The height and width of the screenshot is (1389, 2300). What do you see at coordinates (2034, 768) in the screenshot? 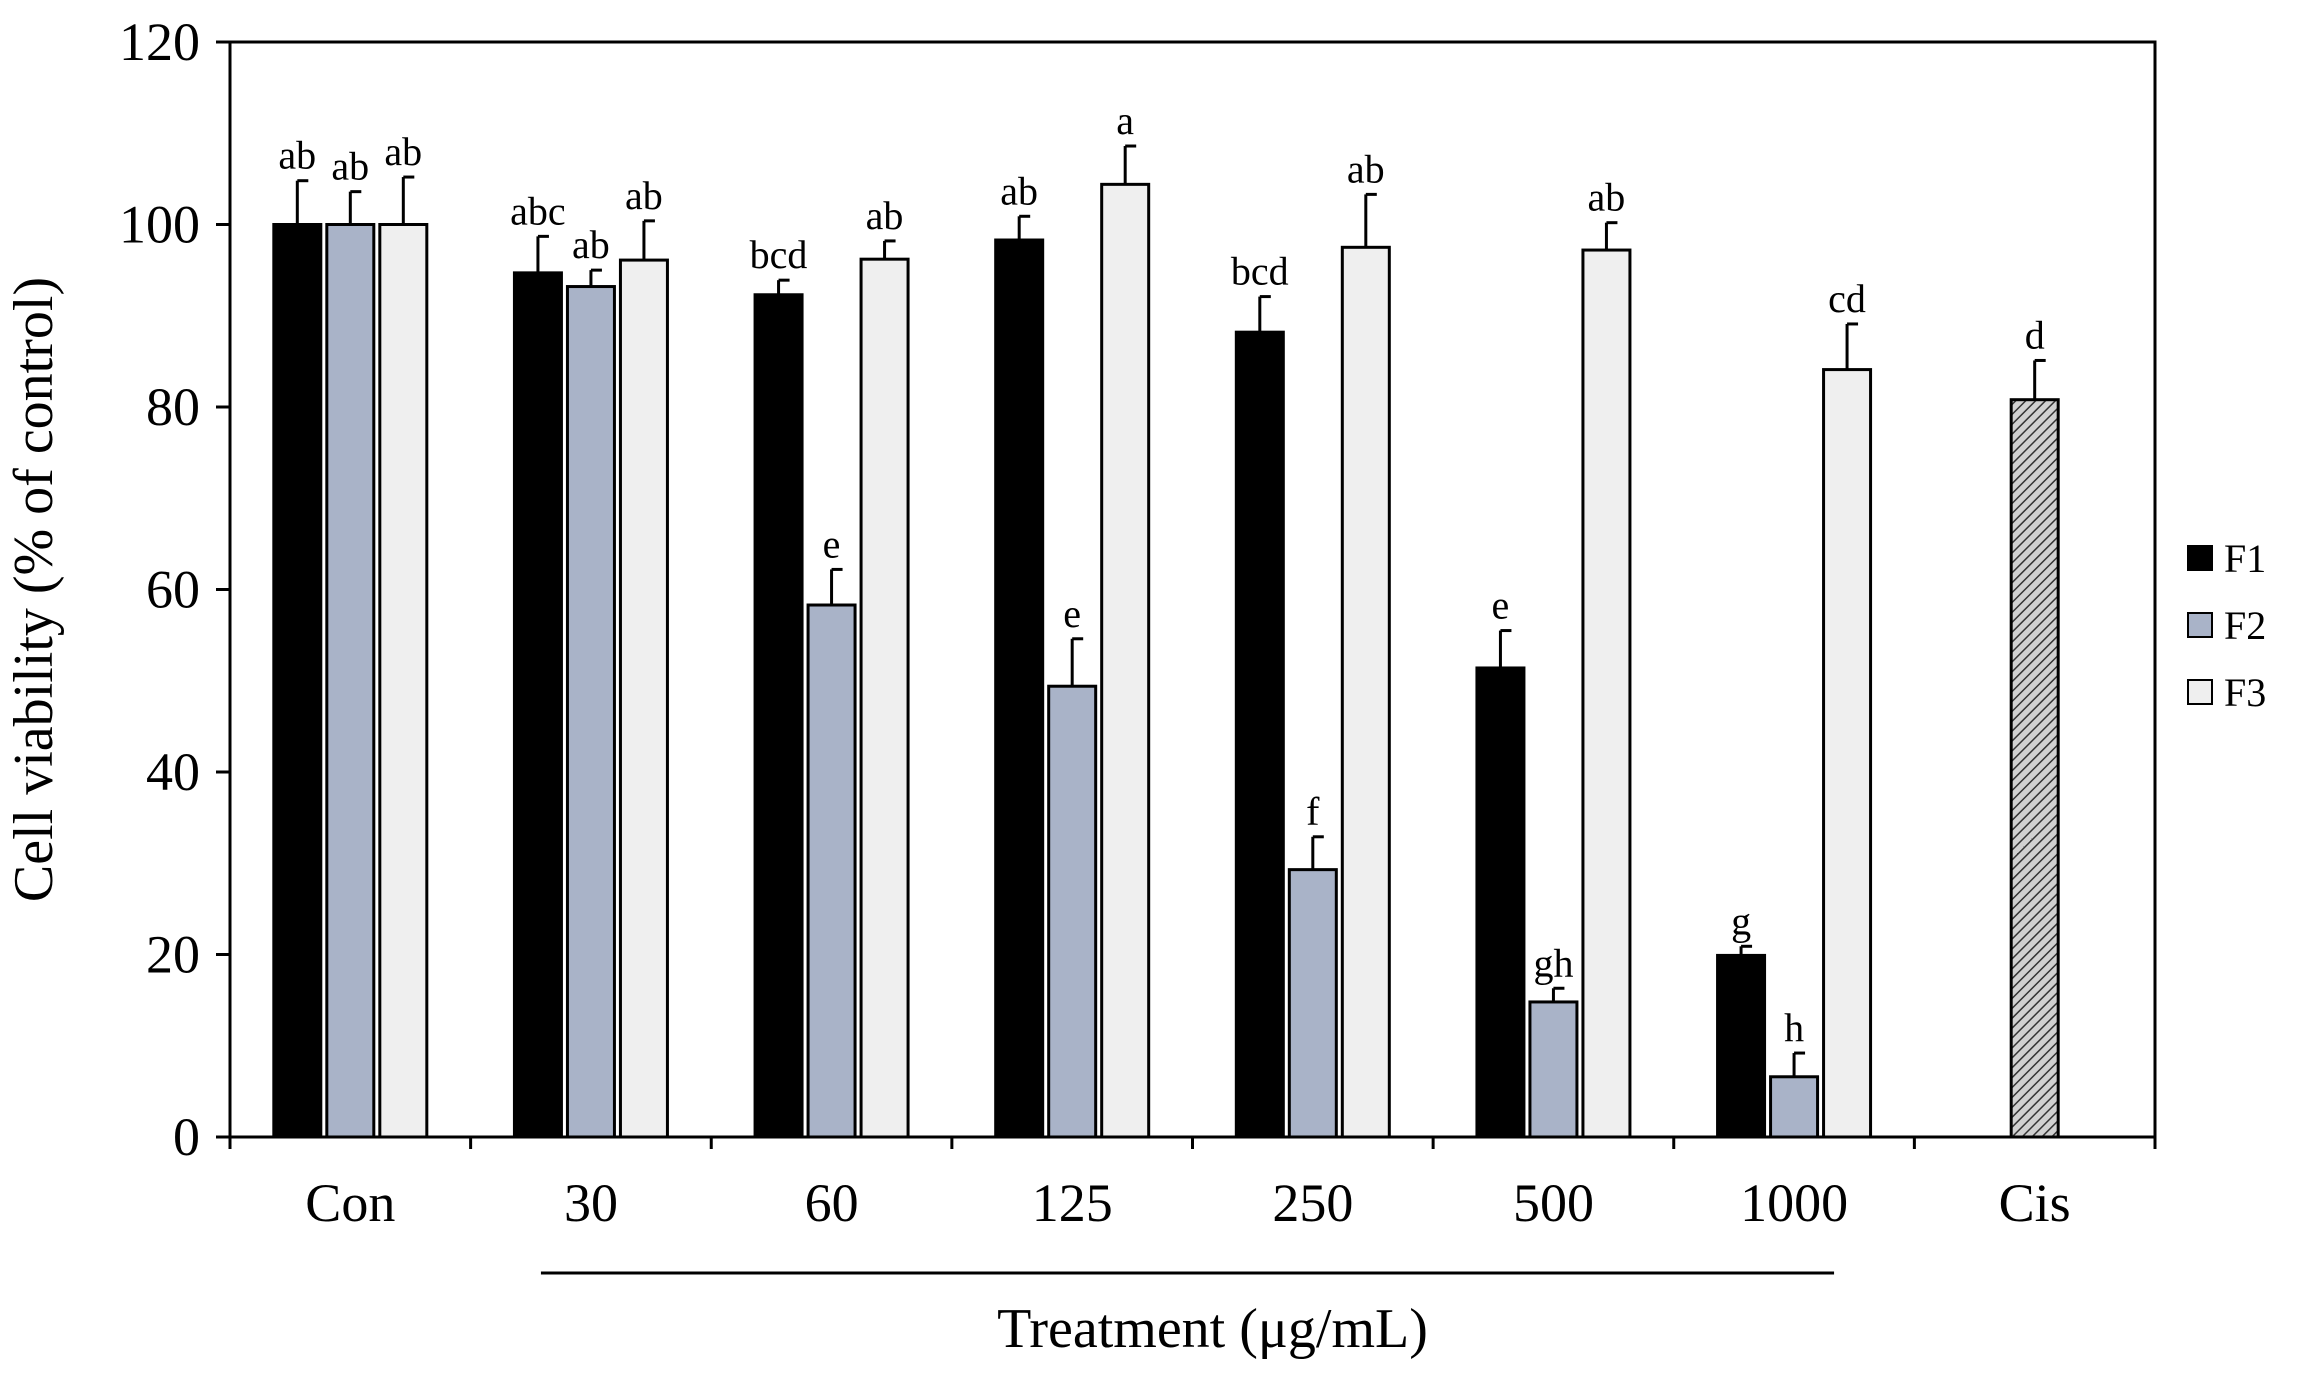
I see `bar-cis` at bounding box center [2034, 768].